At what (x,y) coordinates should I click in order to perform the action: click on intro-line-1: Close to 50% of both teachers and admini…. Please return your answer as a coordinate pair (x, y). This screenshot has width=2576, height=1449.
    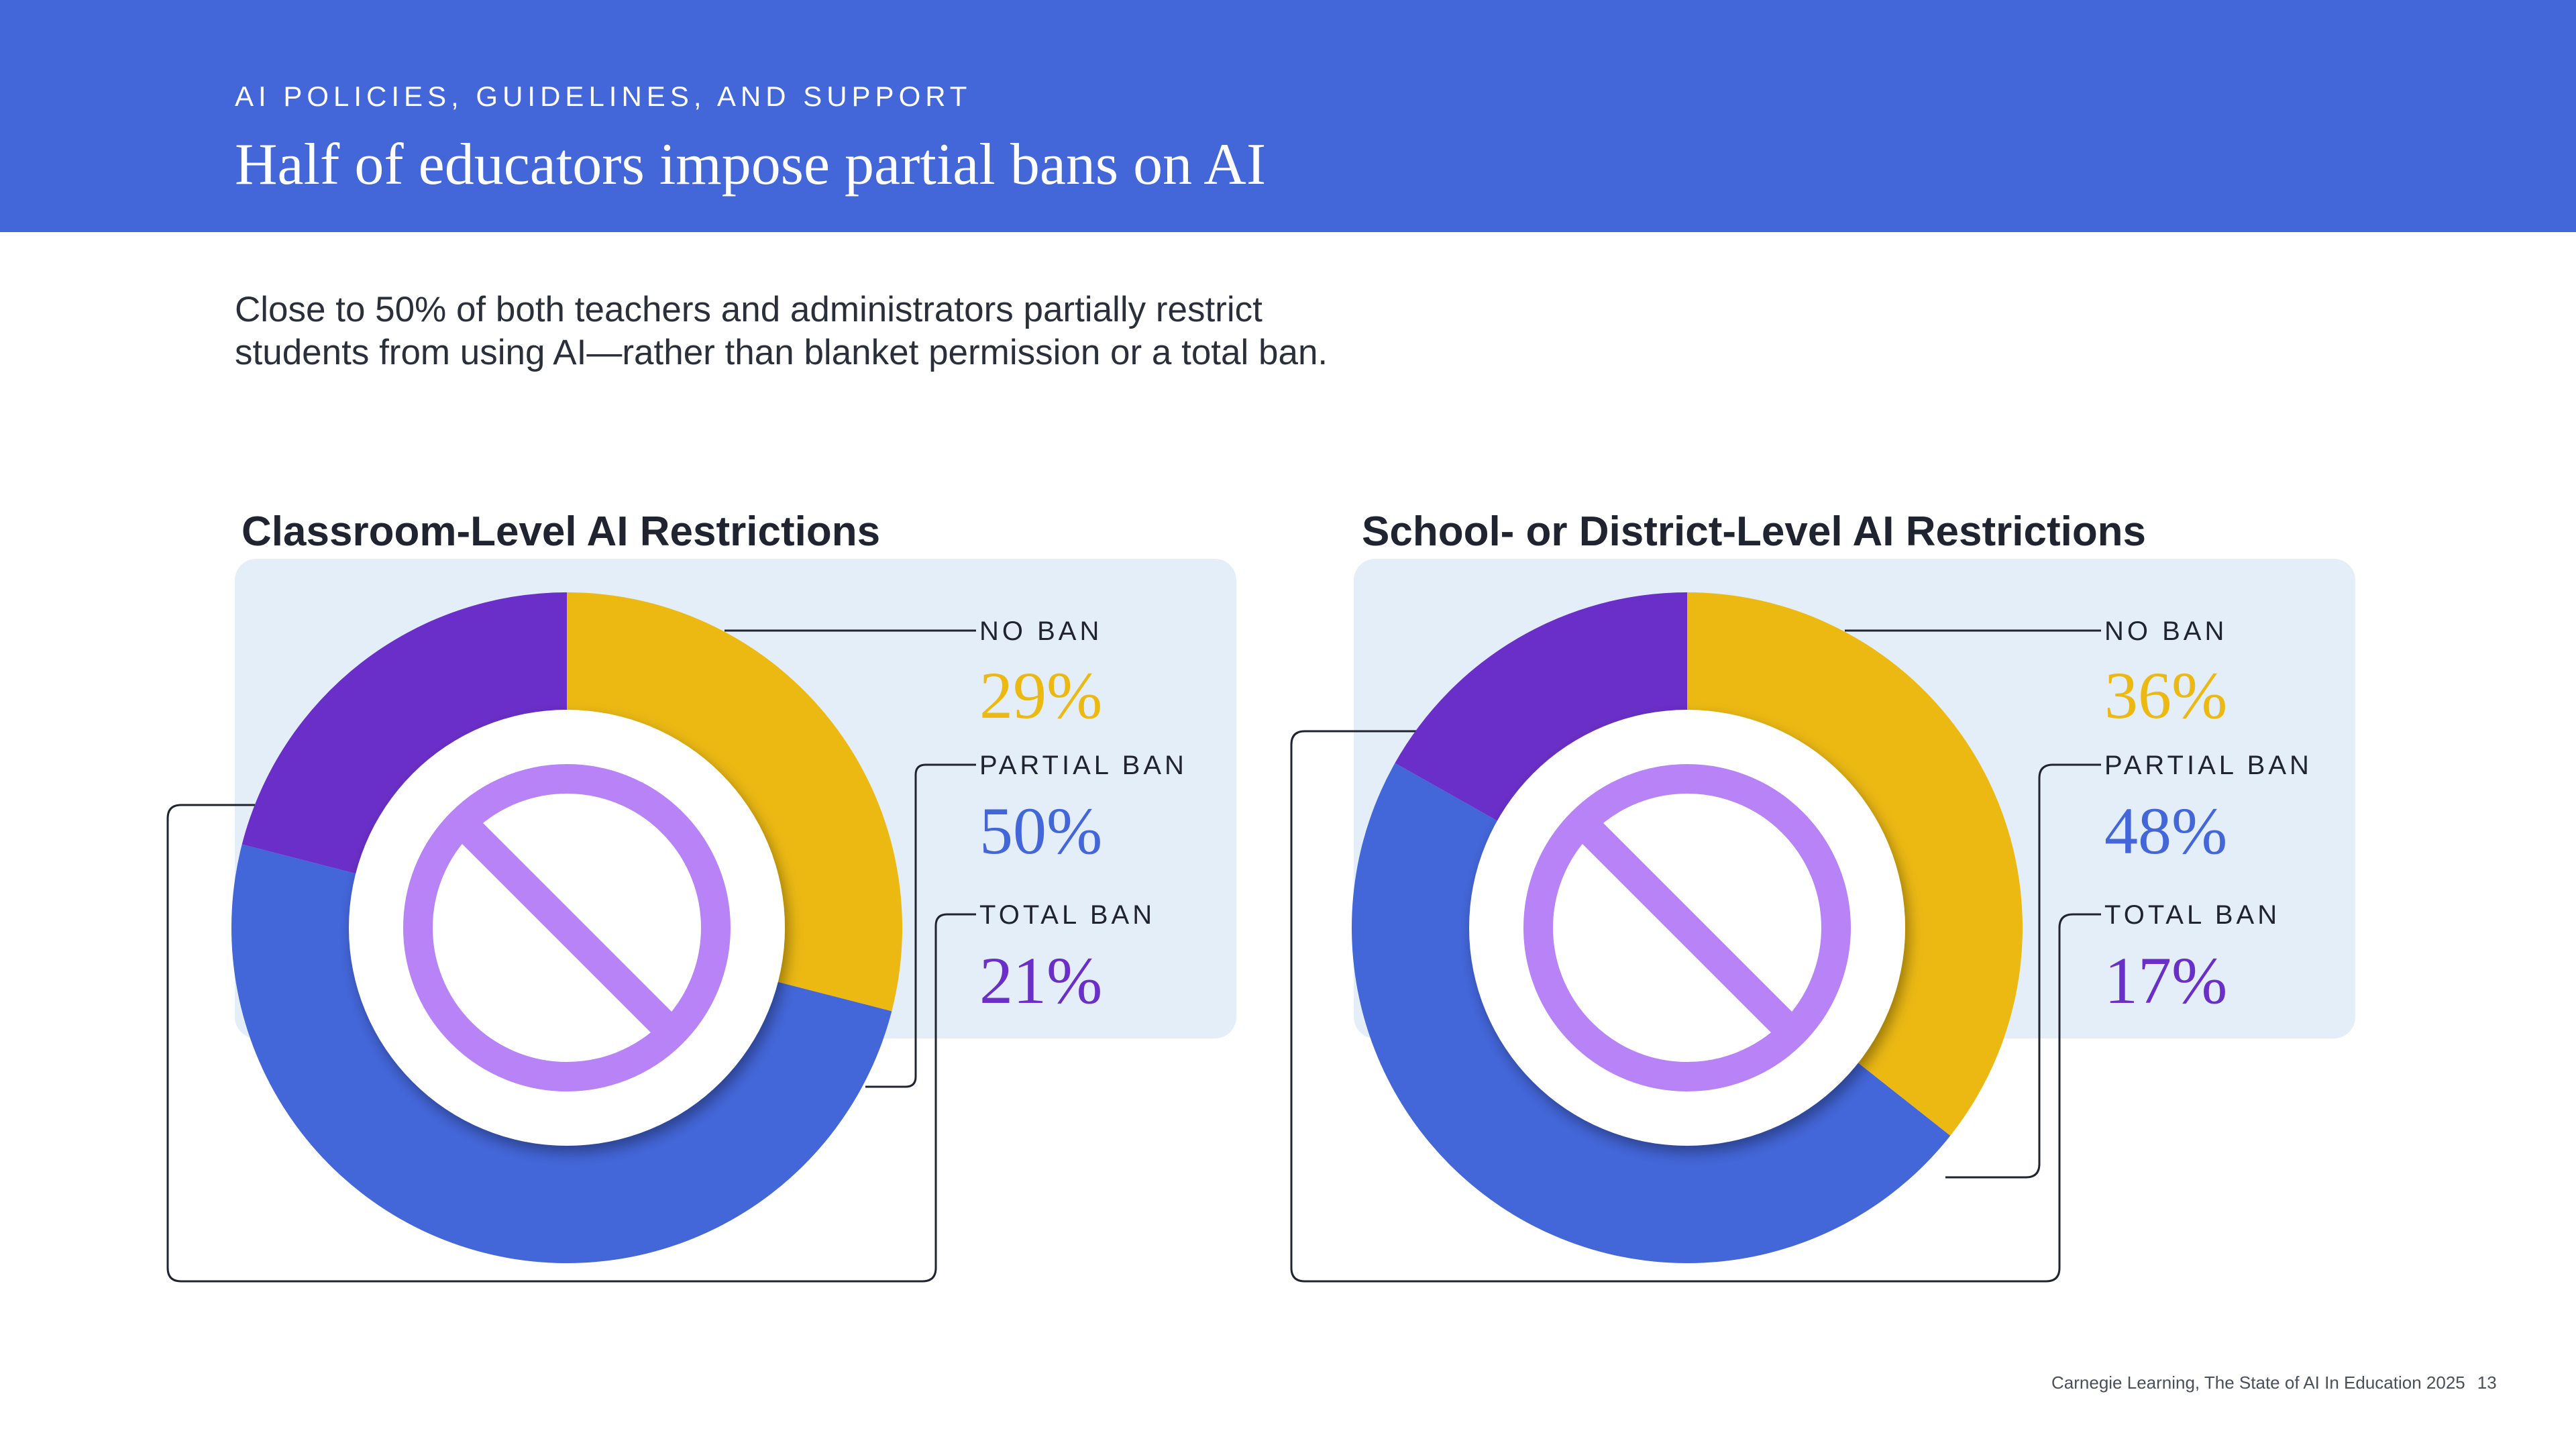
    Looking at the image, I should click on (749, 309).